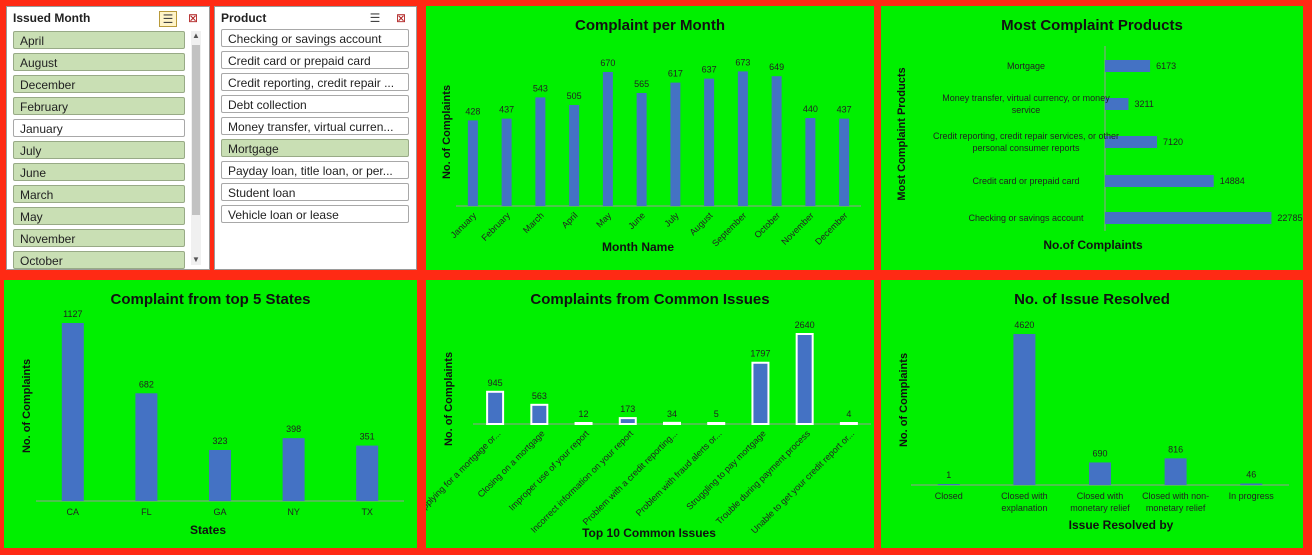 The image size is (1312, 555). What do you see at coordinates (196, 130) in the screenshot?
I see `scroll-thumb` at bounding box center [196, 130].